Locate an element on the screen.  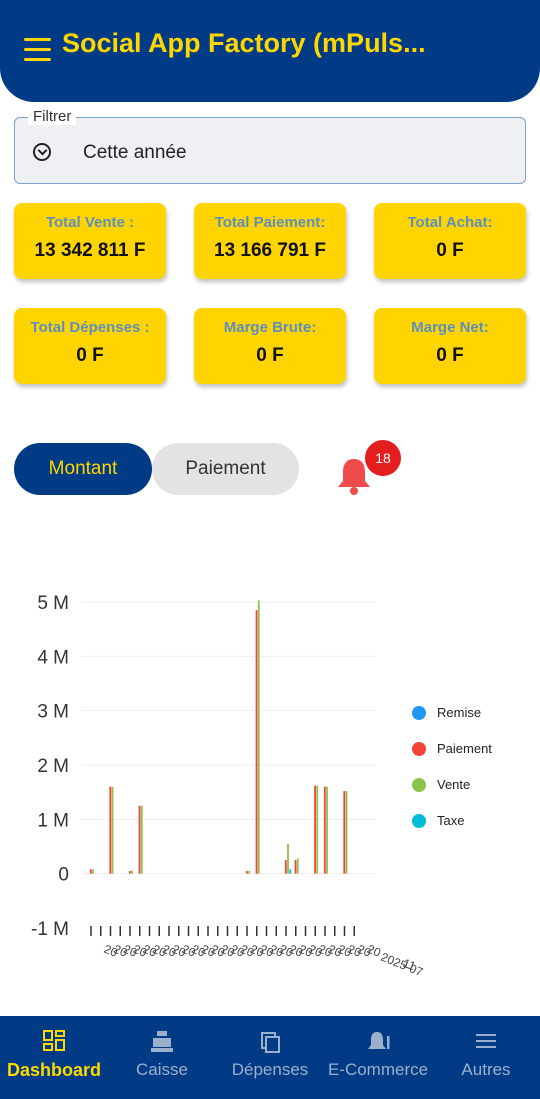
card-total-vente: Total Vente : 13 342 811 F is located at coordinates (90, 241).